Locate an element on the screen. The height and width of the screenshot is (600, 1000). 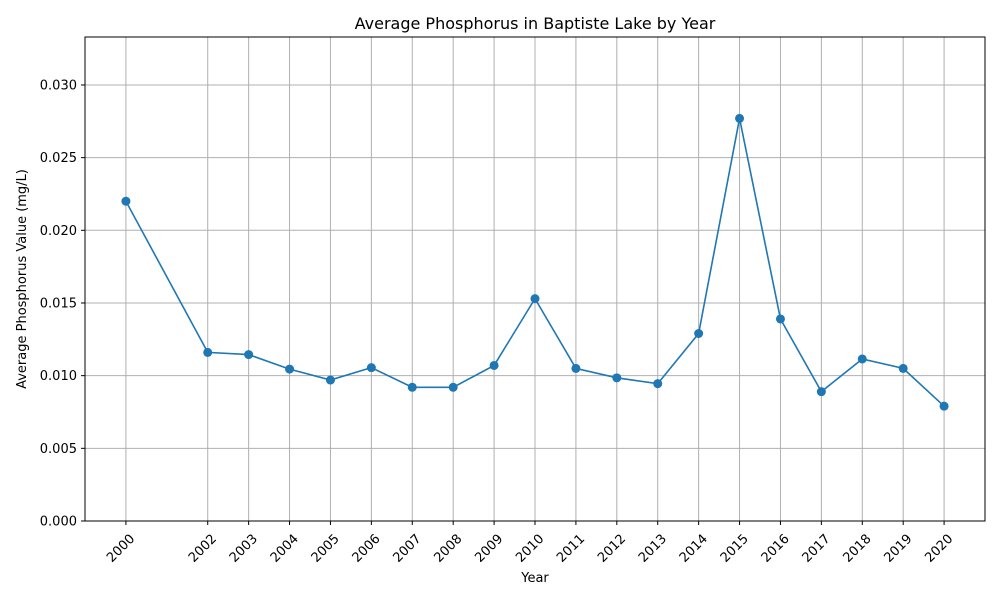
y-tick-label: 0.010 is located at coordinates (58, 376).